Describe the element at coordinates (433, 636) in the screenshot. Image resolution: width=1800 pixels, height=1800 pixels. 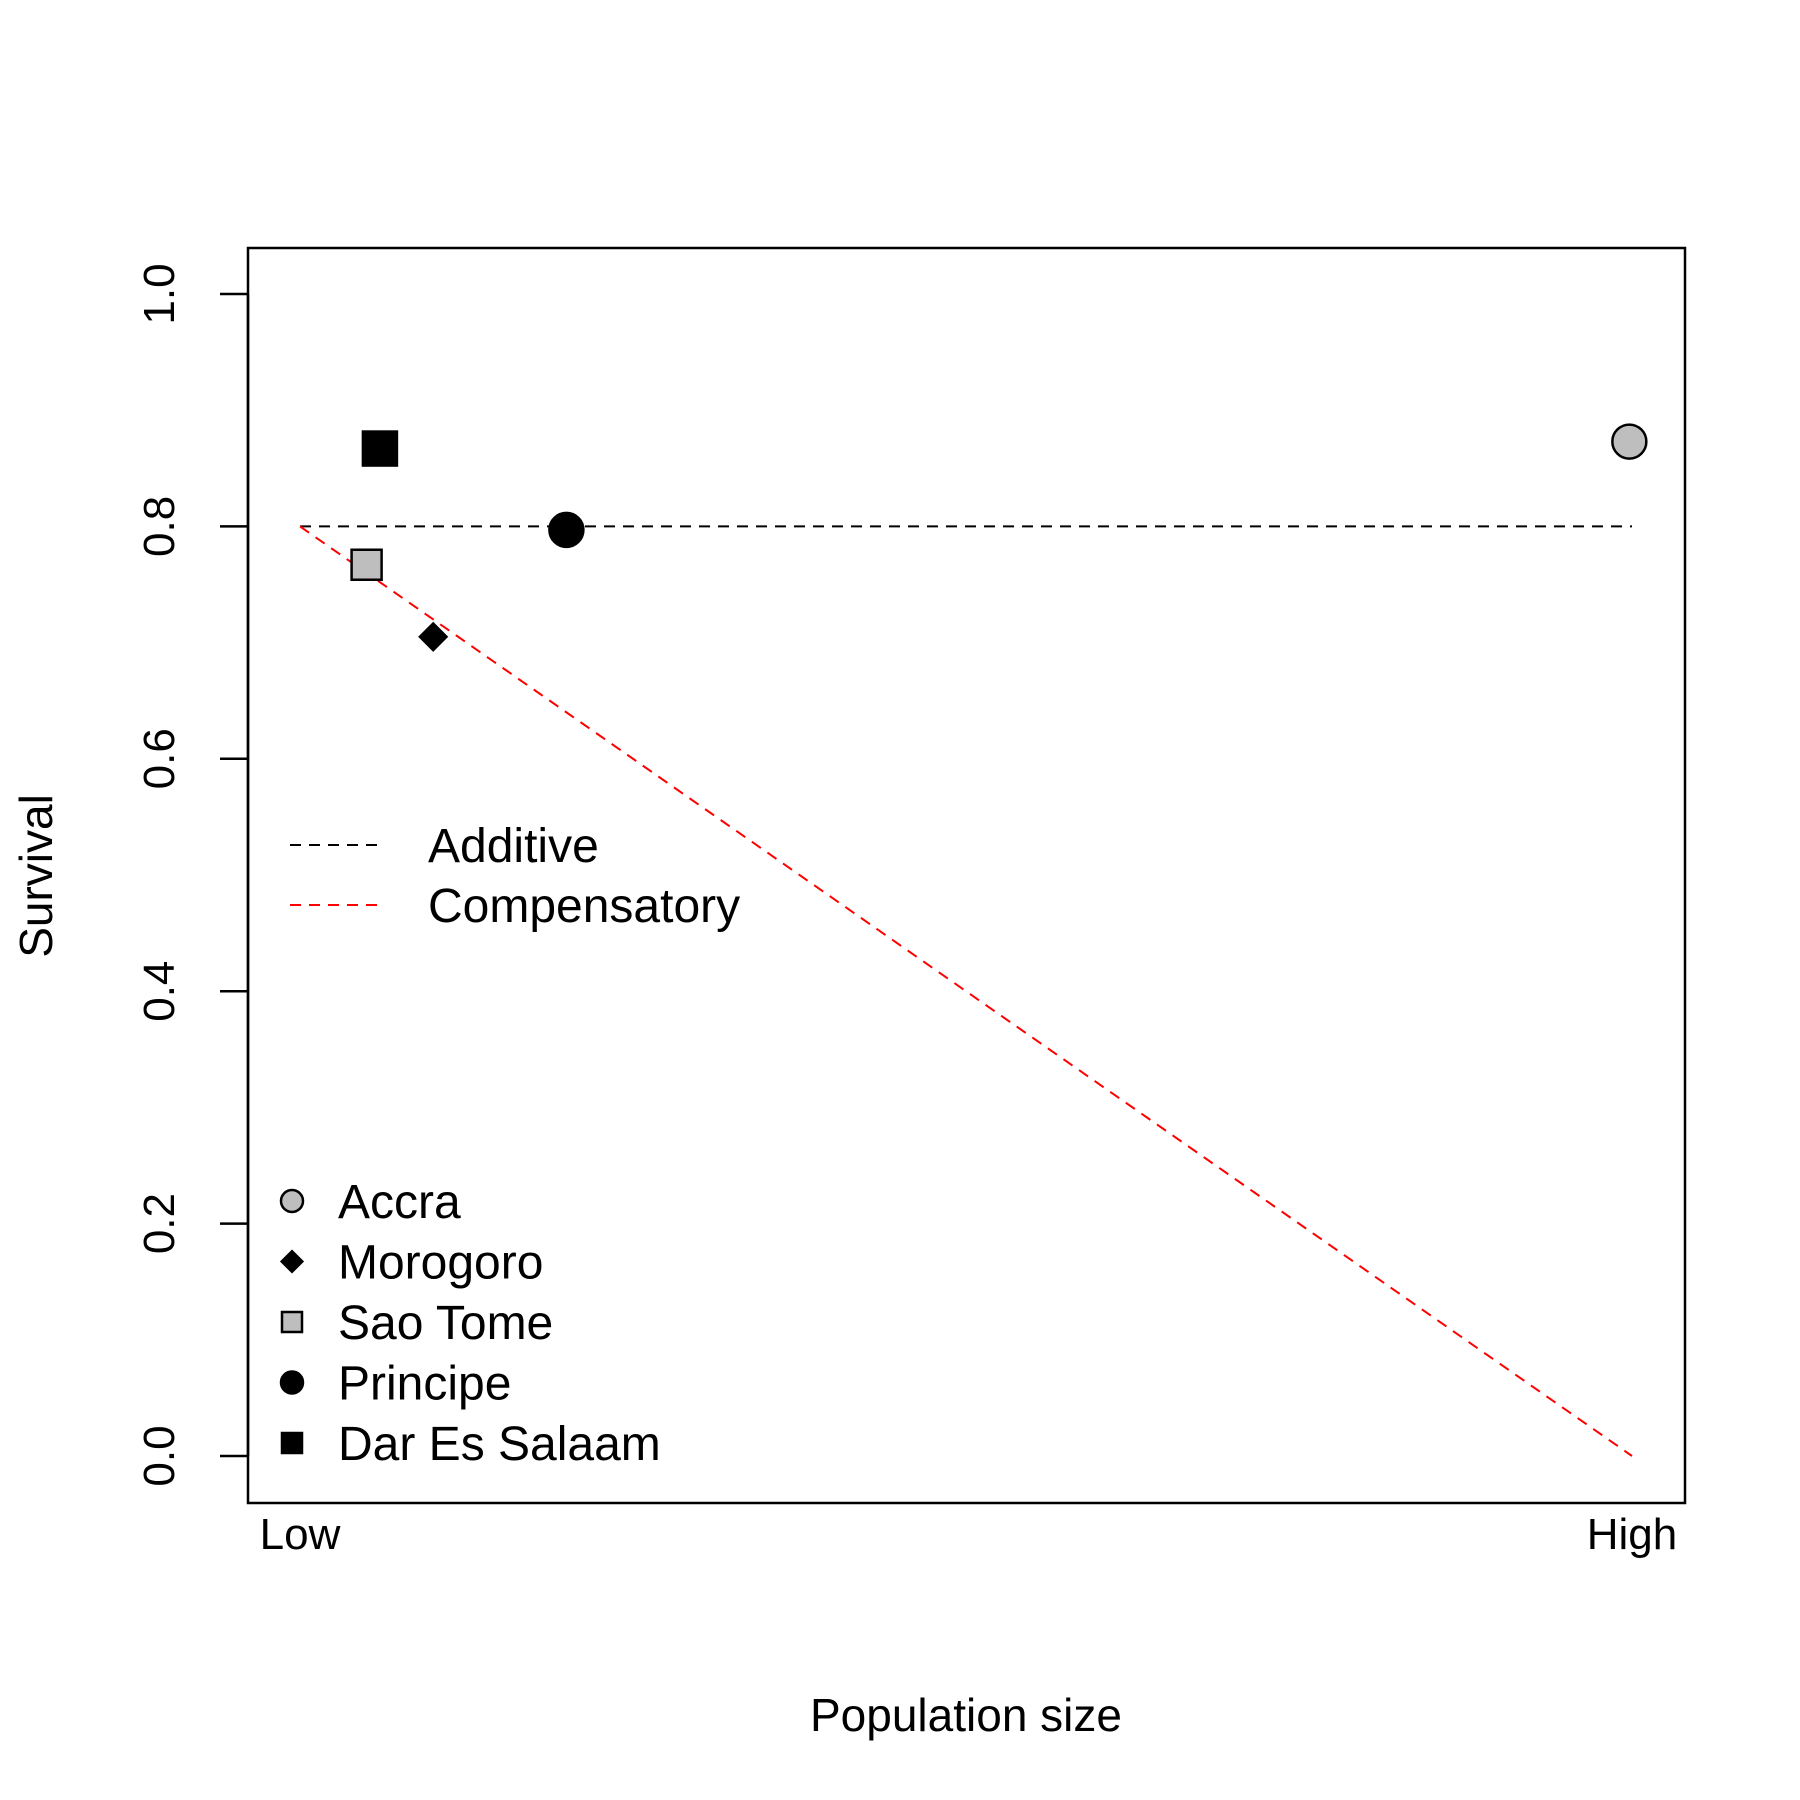
I see `point-morogoro` at that location.